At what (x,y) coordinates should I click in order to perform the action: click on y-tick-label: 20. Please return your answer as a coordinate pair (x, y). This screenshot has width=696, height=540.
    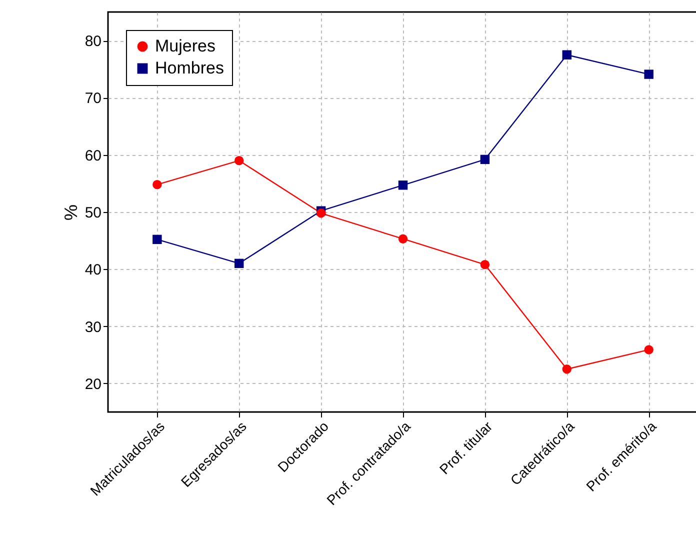
    Looking at the image, I should click on (93, 384).